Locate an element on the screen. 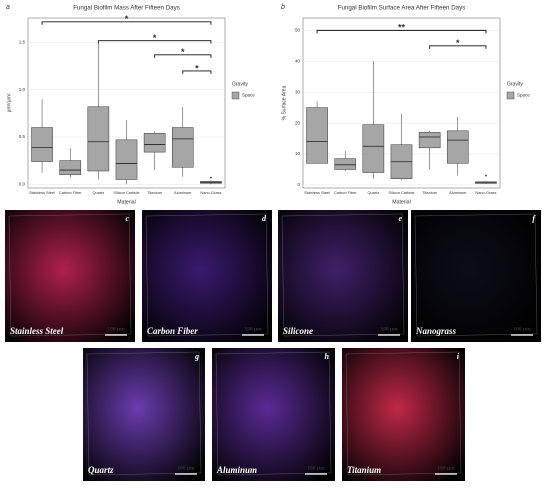 The height and width of the screenshot is (488, 550). panel-label: Silicone is located at coordinates (298, 331).